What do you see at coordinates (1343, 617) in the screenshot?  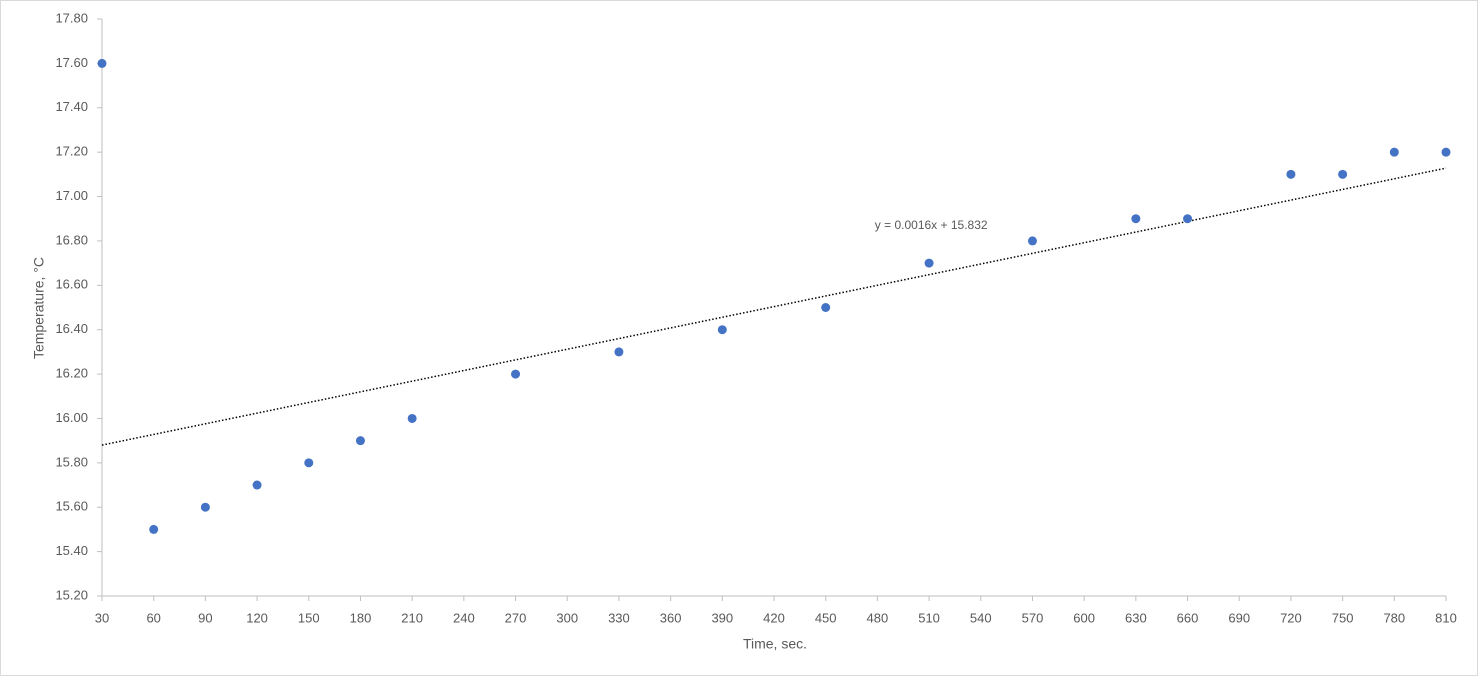 I see `x-tick-label: 750` at bounding box center [1343, 617].